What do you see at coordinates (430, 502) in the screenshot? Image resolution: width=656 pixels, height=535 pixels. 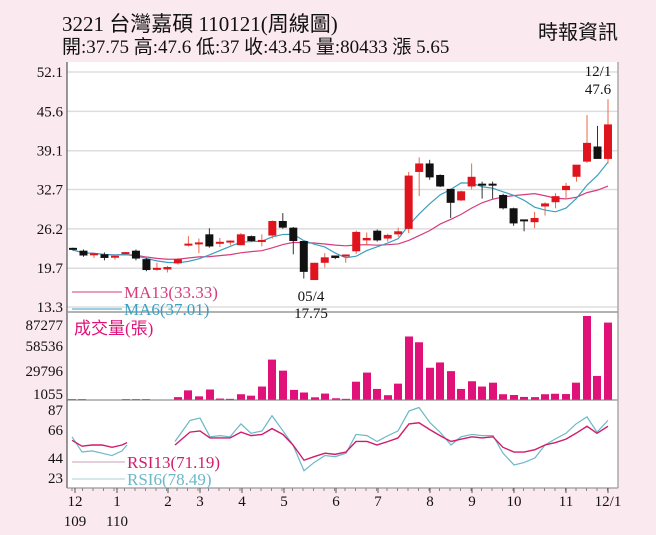 I see `x-tick-label: 8` at bounding box center [430, 502].